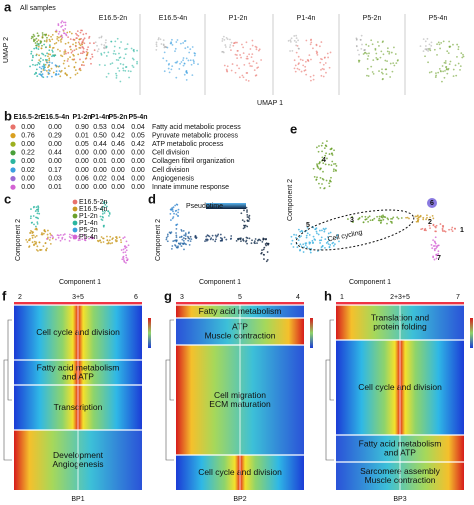 The height and width of the screenshot is (505, 474). Describe the element at coordinates (6, 50) in the screenshot. I see `axis-label: UMAP 2` at that location.